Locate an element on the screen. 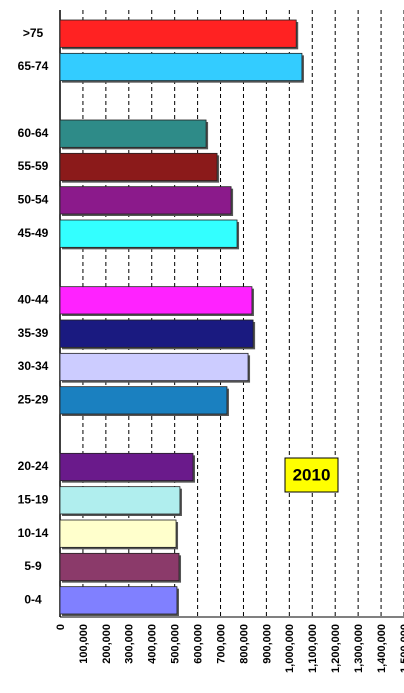 This screenshot has width=404, height=693. y-tick-label: 0-4 is located at coordinates (33, 600).